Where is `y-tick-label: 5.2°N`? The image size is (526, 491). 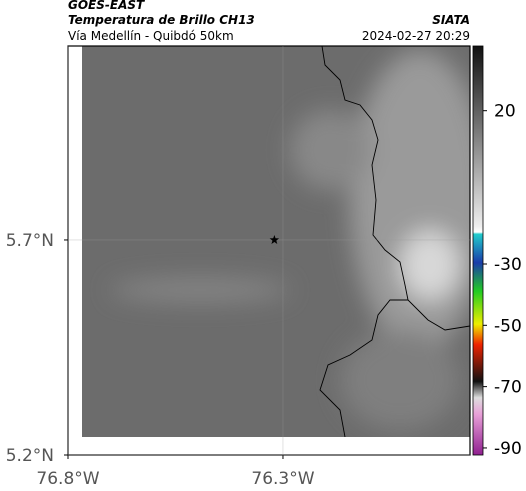
y-tick-label: 5.2°N is located at coordinates (30, 456).